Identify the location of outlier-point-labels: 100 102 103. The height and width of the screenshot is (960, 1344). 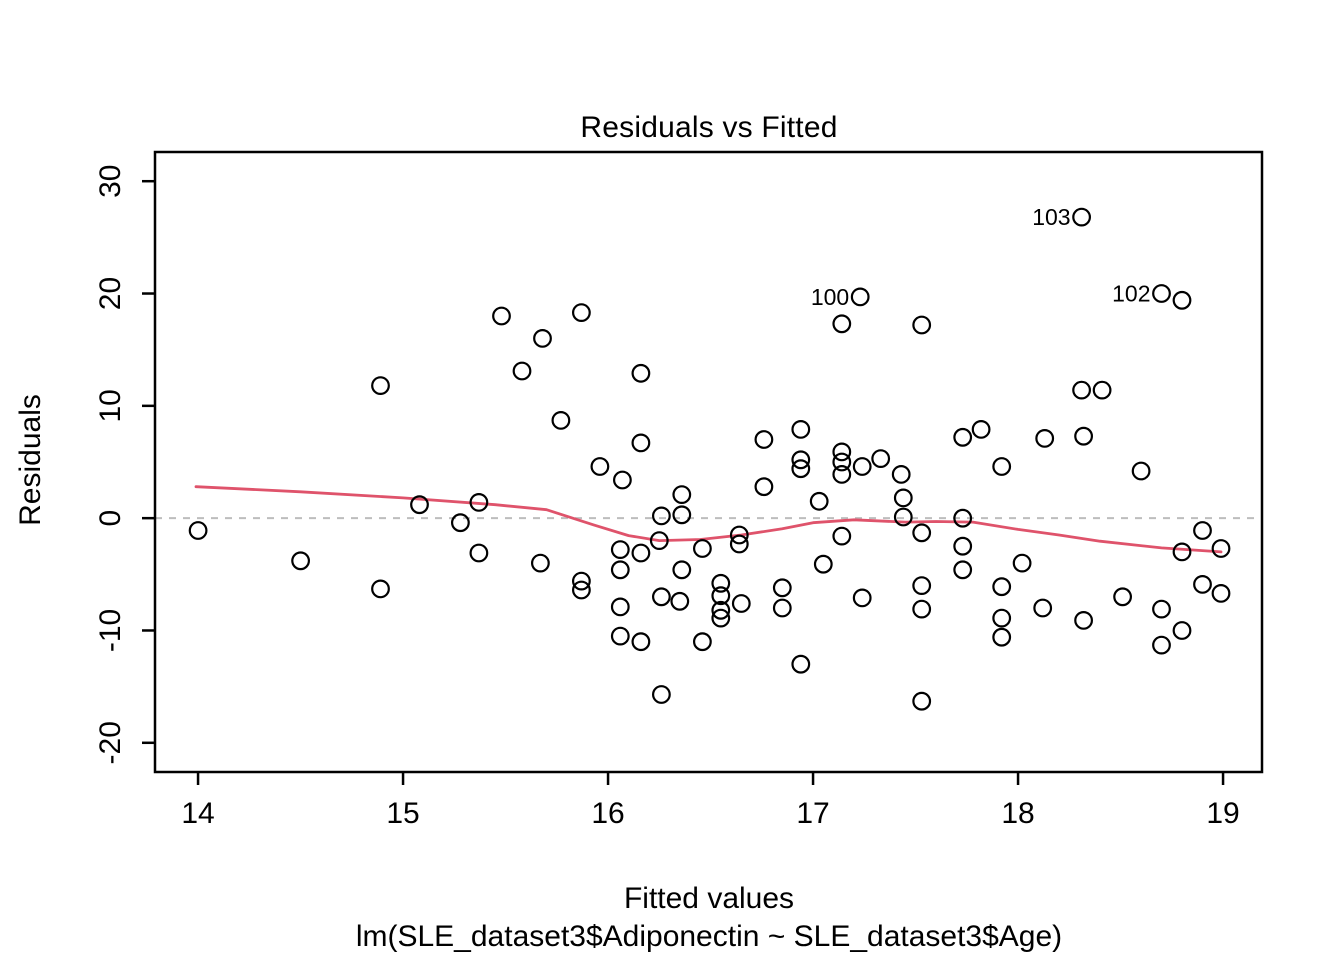
(981, 257).